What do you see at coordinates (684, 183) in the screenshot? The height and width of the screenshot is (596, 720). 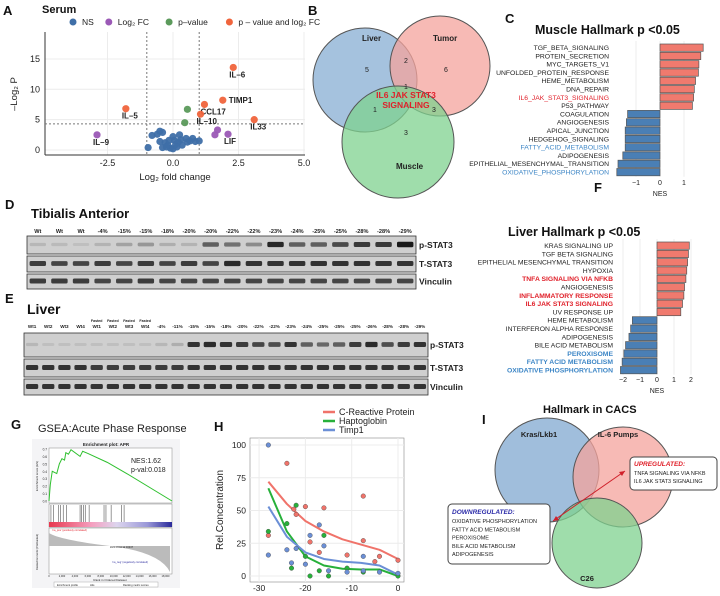 I see `x-tick-label: 1` at bounding box center [684, 183].